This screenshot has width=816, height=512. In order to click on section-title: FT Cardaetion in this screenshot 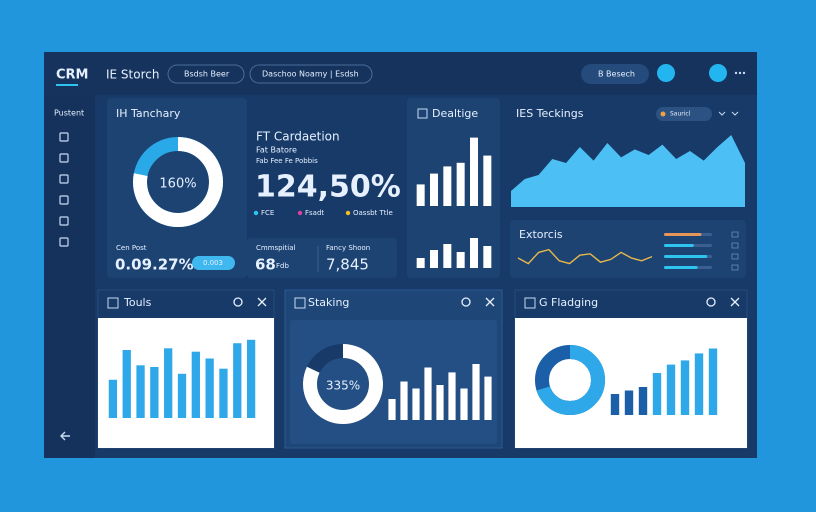, I will do `click(298, 137)`.